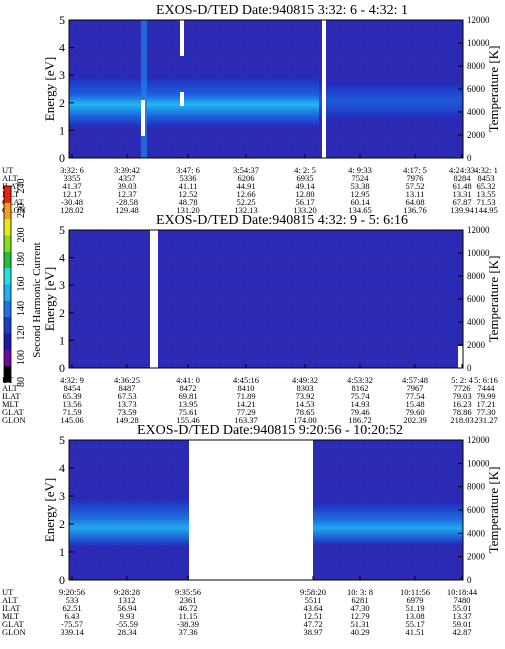  Describe the element at coordinates (246, 388) in the screenshot. I see `ephem-cell: 8410` at that location.